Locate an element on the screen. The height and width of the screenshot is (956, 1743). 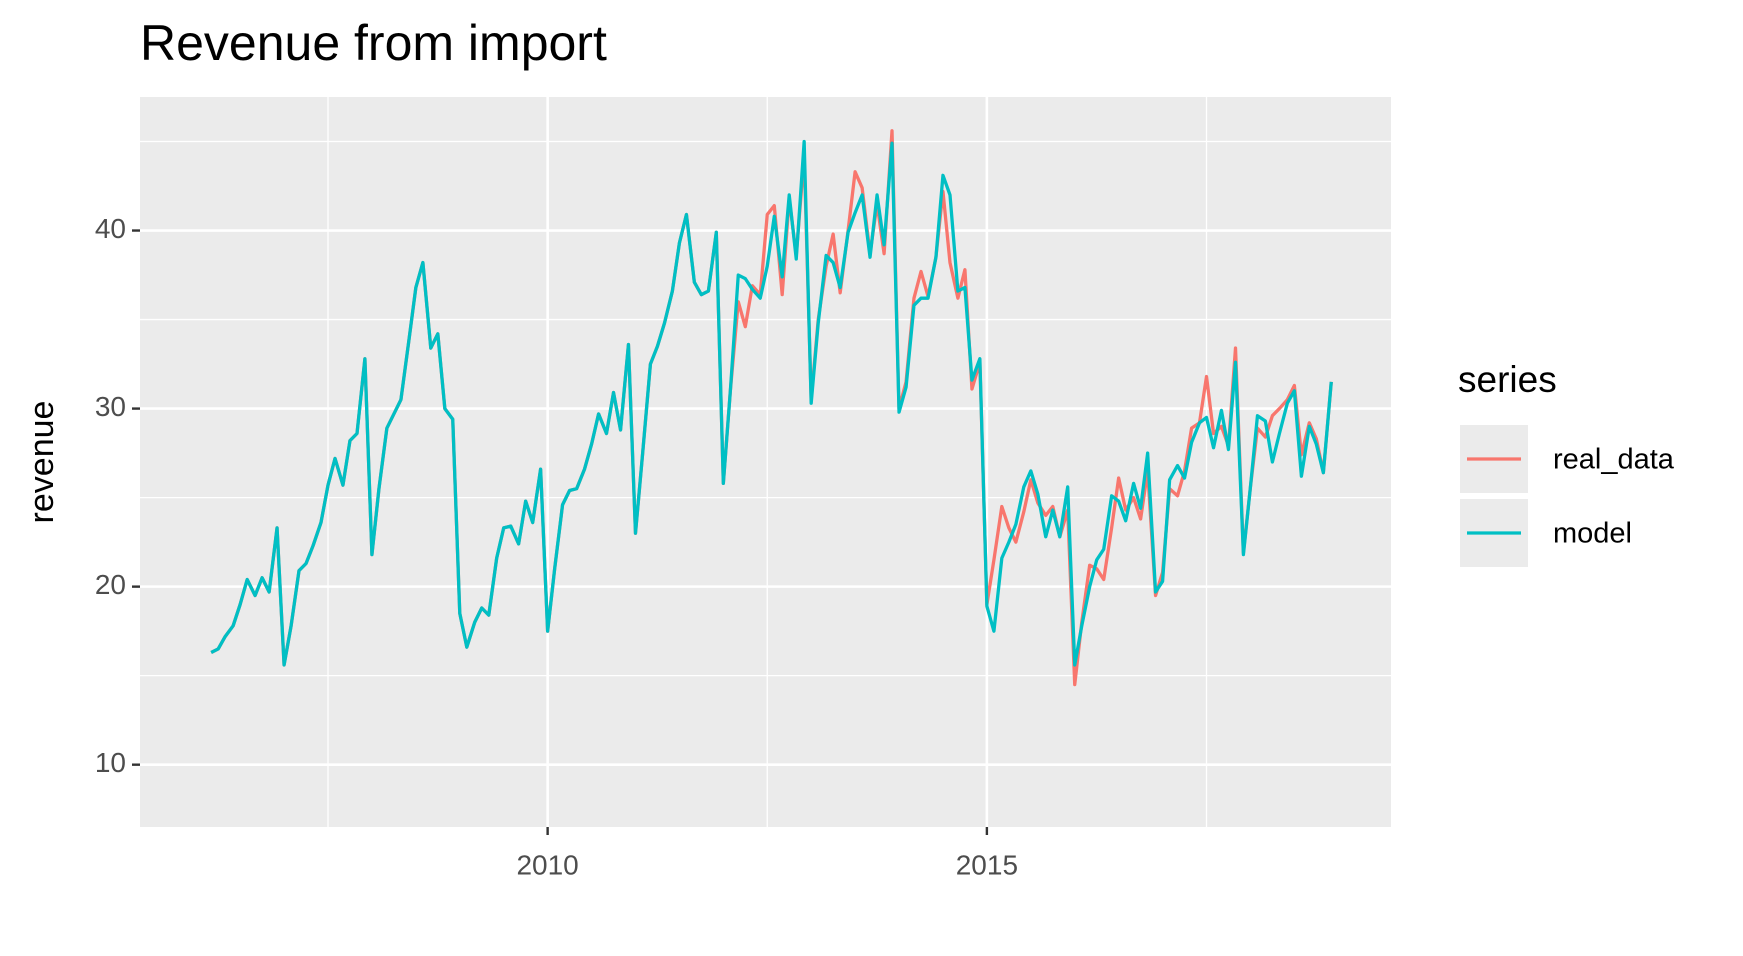
y-axis-label: revenue is located at coordinates (42, 462).